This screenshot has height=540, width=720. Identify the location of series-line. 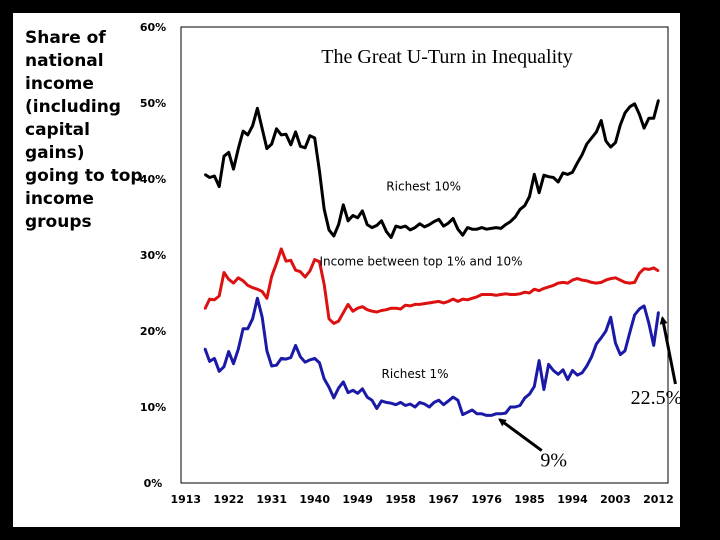
(431, 356).